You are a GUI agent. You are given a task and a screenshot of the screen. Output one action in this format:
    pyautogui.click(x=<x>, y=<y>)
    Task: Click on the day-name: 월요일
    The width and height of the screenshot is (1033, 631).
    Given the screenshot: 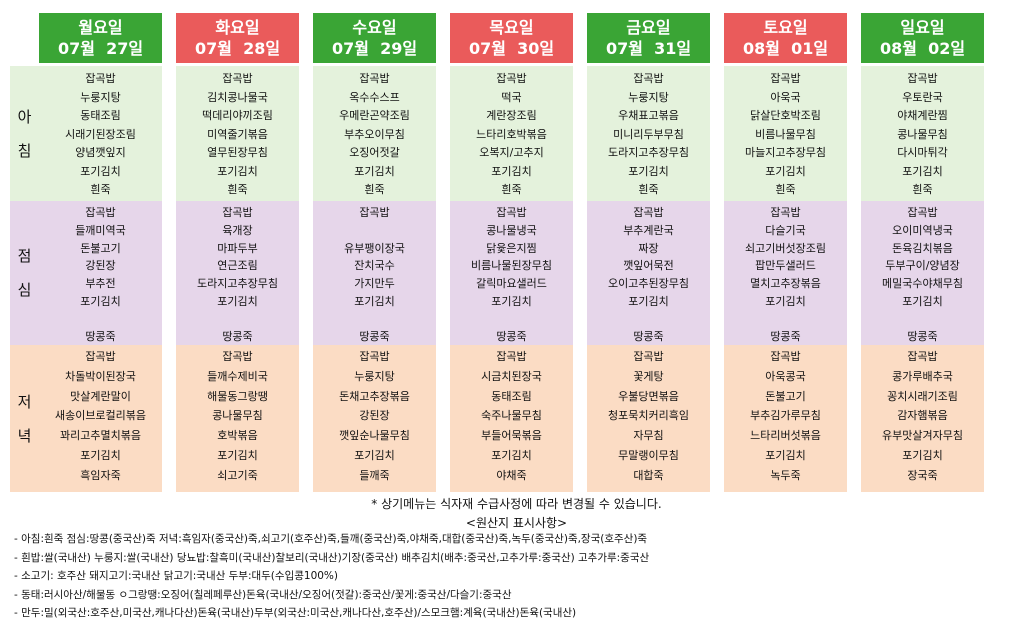 What is the action you would take?
    pyautogui.click(x=100, y=27)
    